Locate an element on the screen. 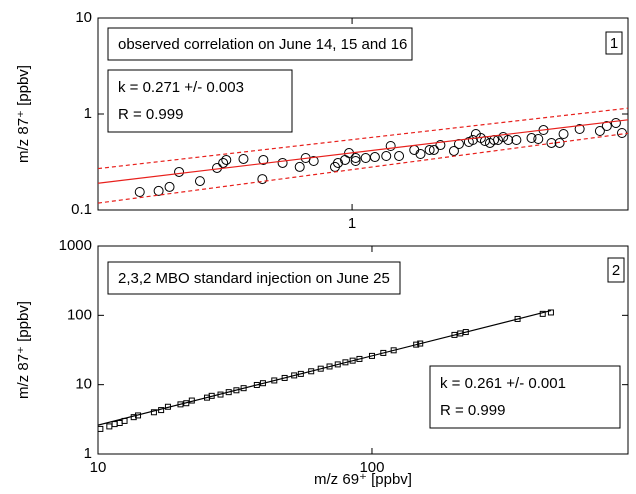 The height and width of the screenshot is (494, 636). y-tick-label: 1000 is located at coordinates (75, 245).